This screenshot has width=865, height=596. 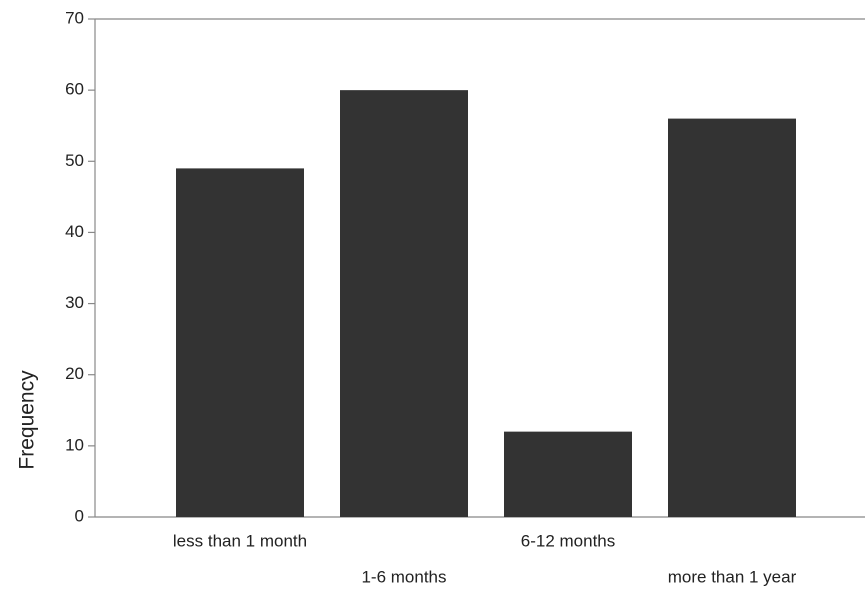 I want to click on y-tick-label: 10, so click(x=74, y=444).